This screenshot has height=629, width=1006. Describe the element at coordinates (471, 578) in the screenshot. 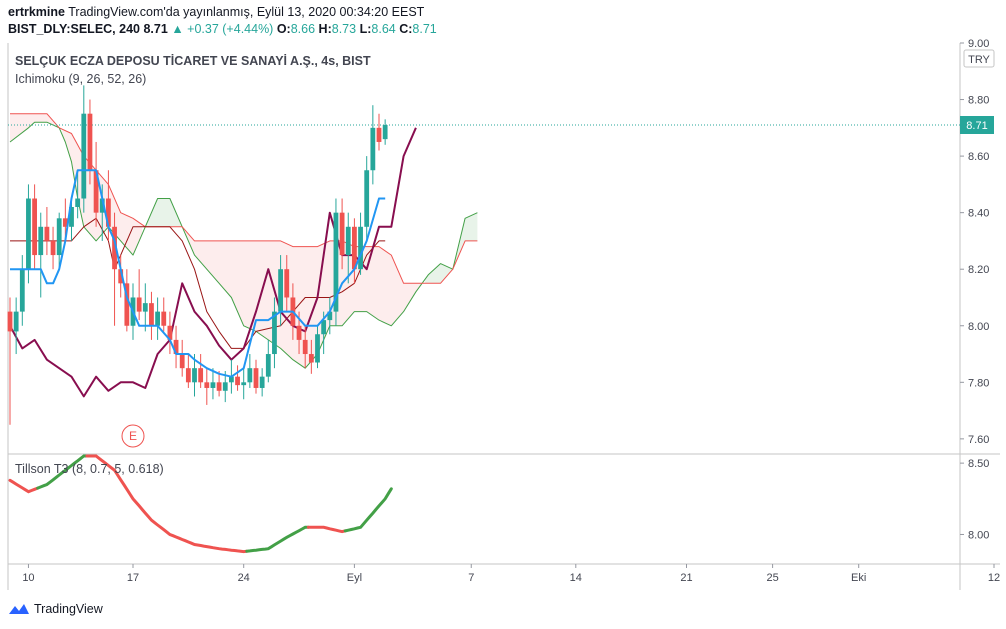

I see `time-tick-label: 7` at that location.